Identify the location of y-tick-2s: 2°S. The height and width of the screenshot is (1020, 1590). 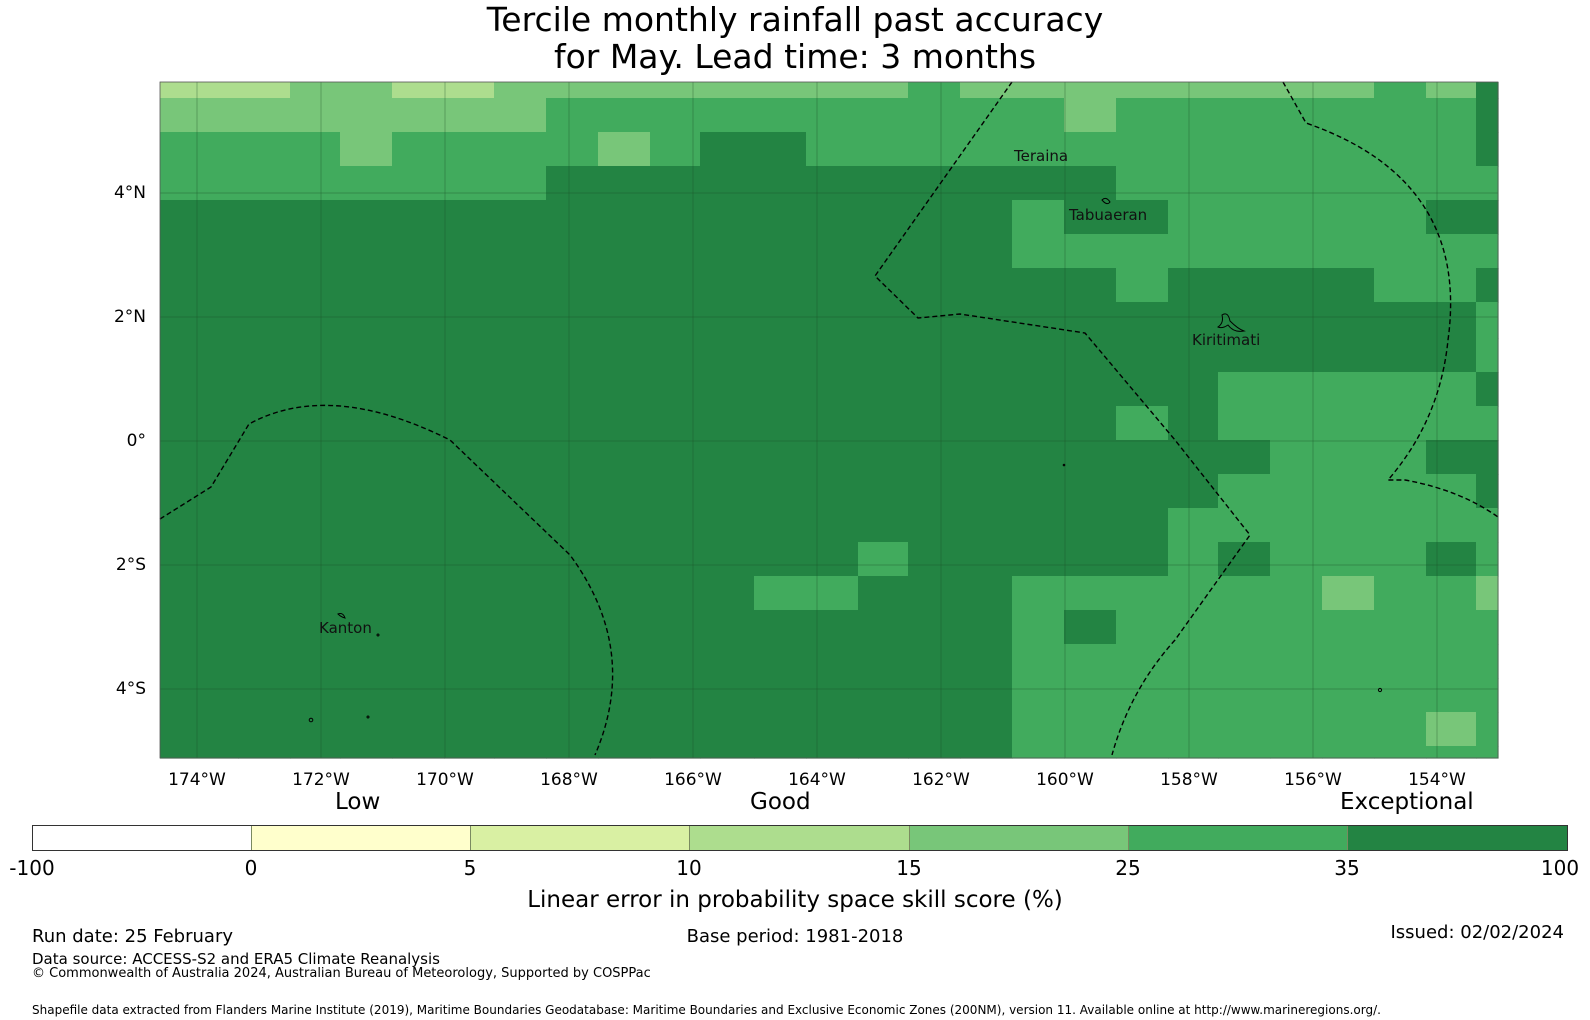
(130, 565).